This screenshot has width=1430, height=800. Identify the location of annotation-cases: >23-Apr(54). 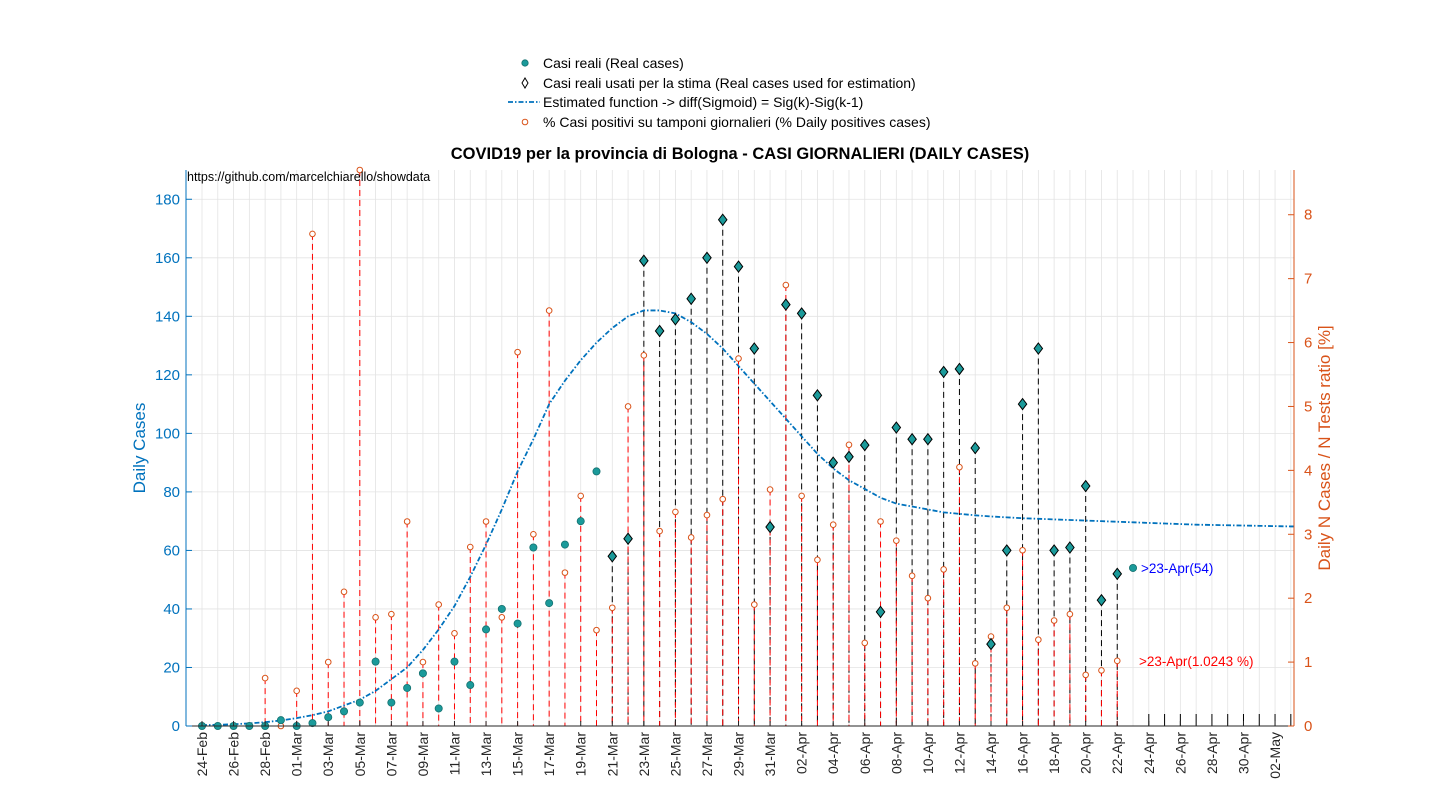
(1177, 568).